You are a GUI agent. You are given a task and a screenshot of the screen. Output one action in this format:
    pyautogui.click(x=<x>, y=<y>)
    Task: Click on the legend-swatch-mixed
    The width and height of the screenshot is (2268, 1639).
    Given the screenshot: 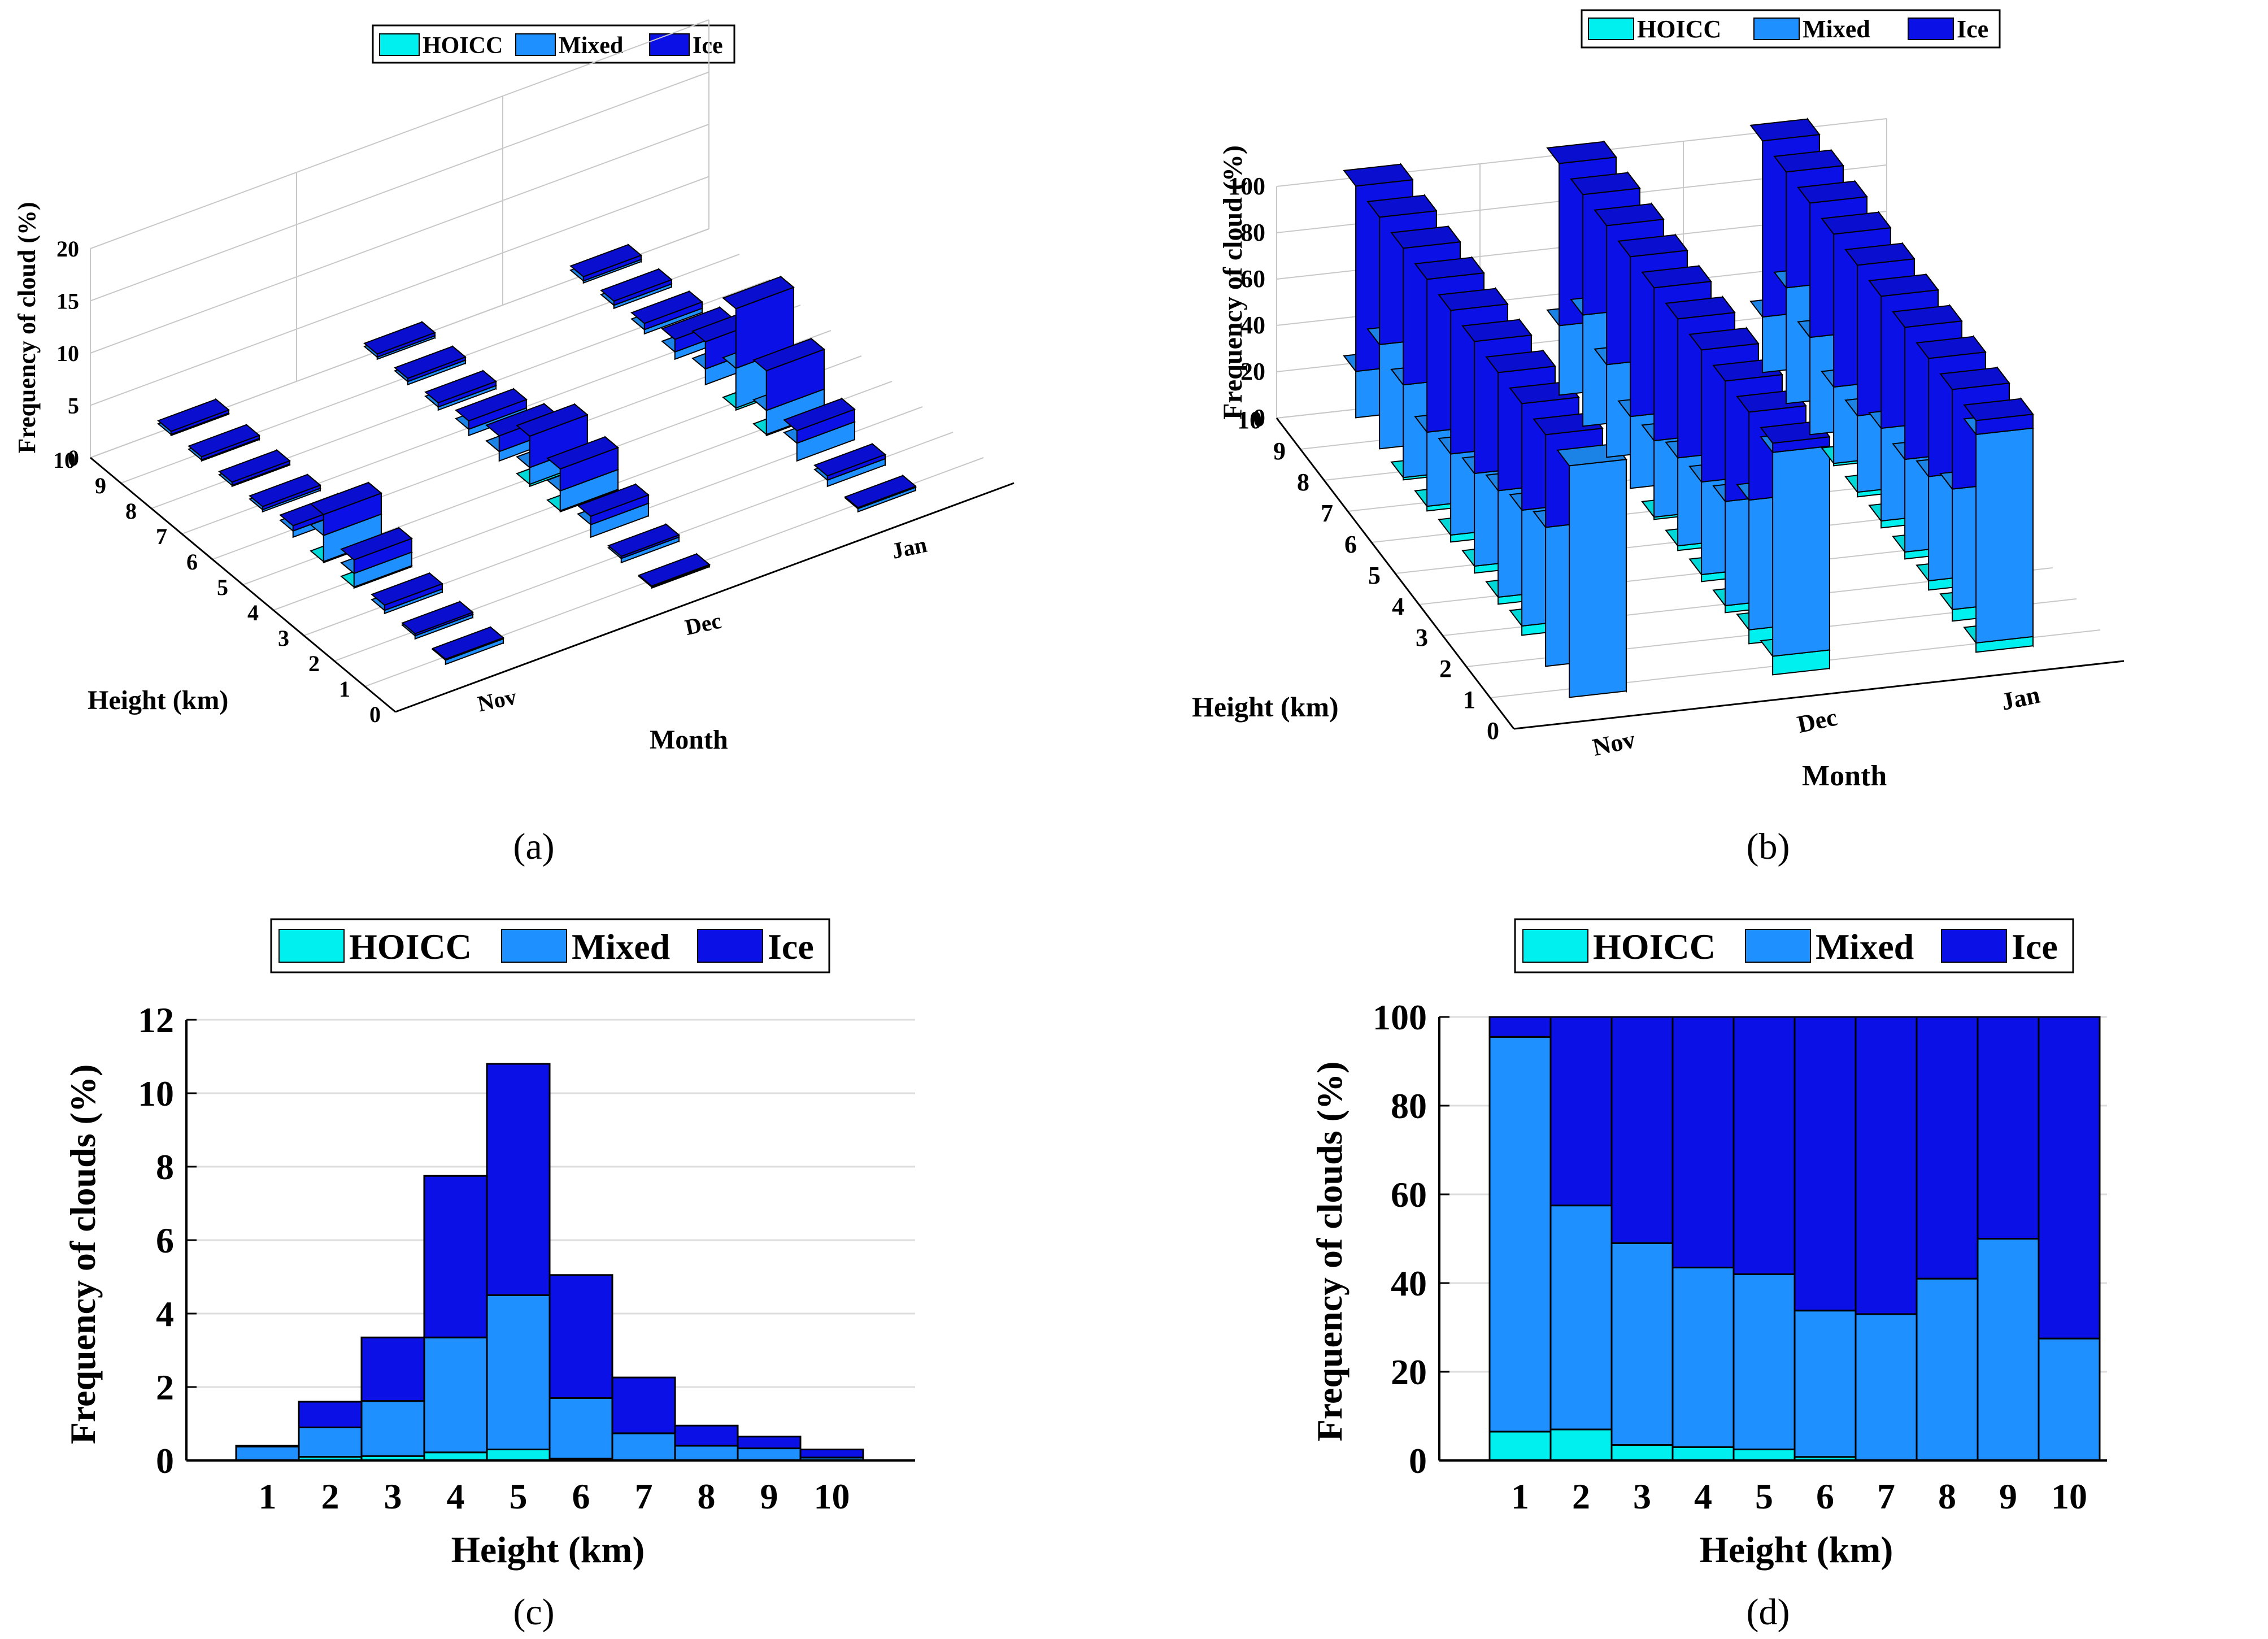 What is the action you would take?
    pyautogui.click(x=535, y=44)
    